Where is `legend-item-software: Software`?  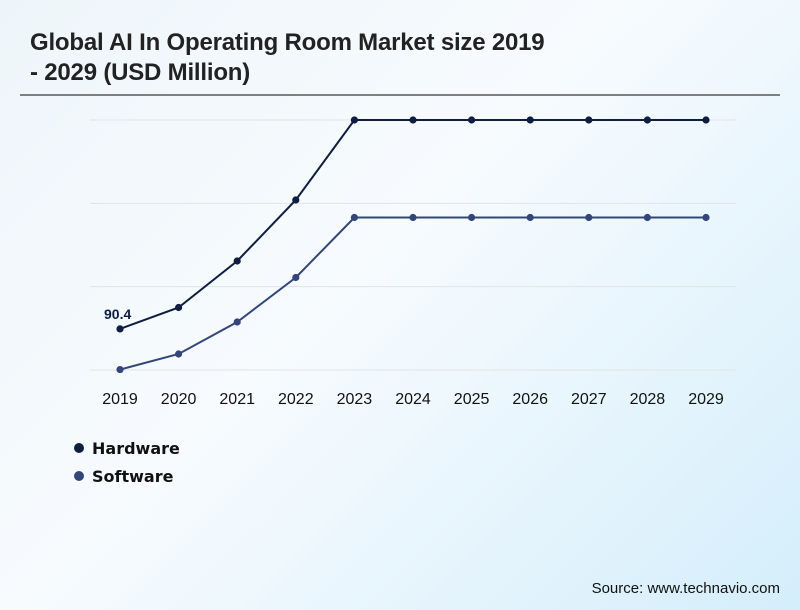 legend-item-software: Software is located at coordinates (127, 476).